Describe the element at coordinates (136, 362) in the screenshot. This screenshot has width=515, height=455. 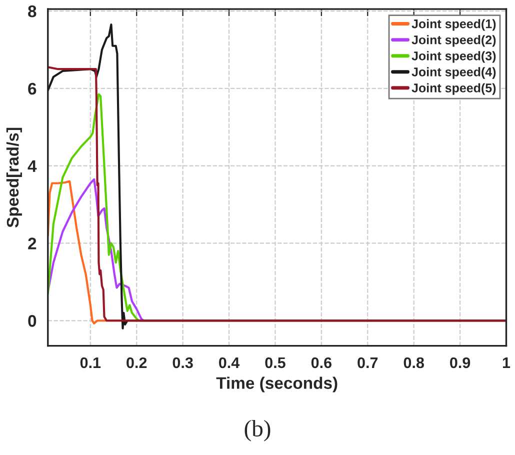
I see `x-tick-label: 0.2` at that location.